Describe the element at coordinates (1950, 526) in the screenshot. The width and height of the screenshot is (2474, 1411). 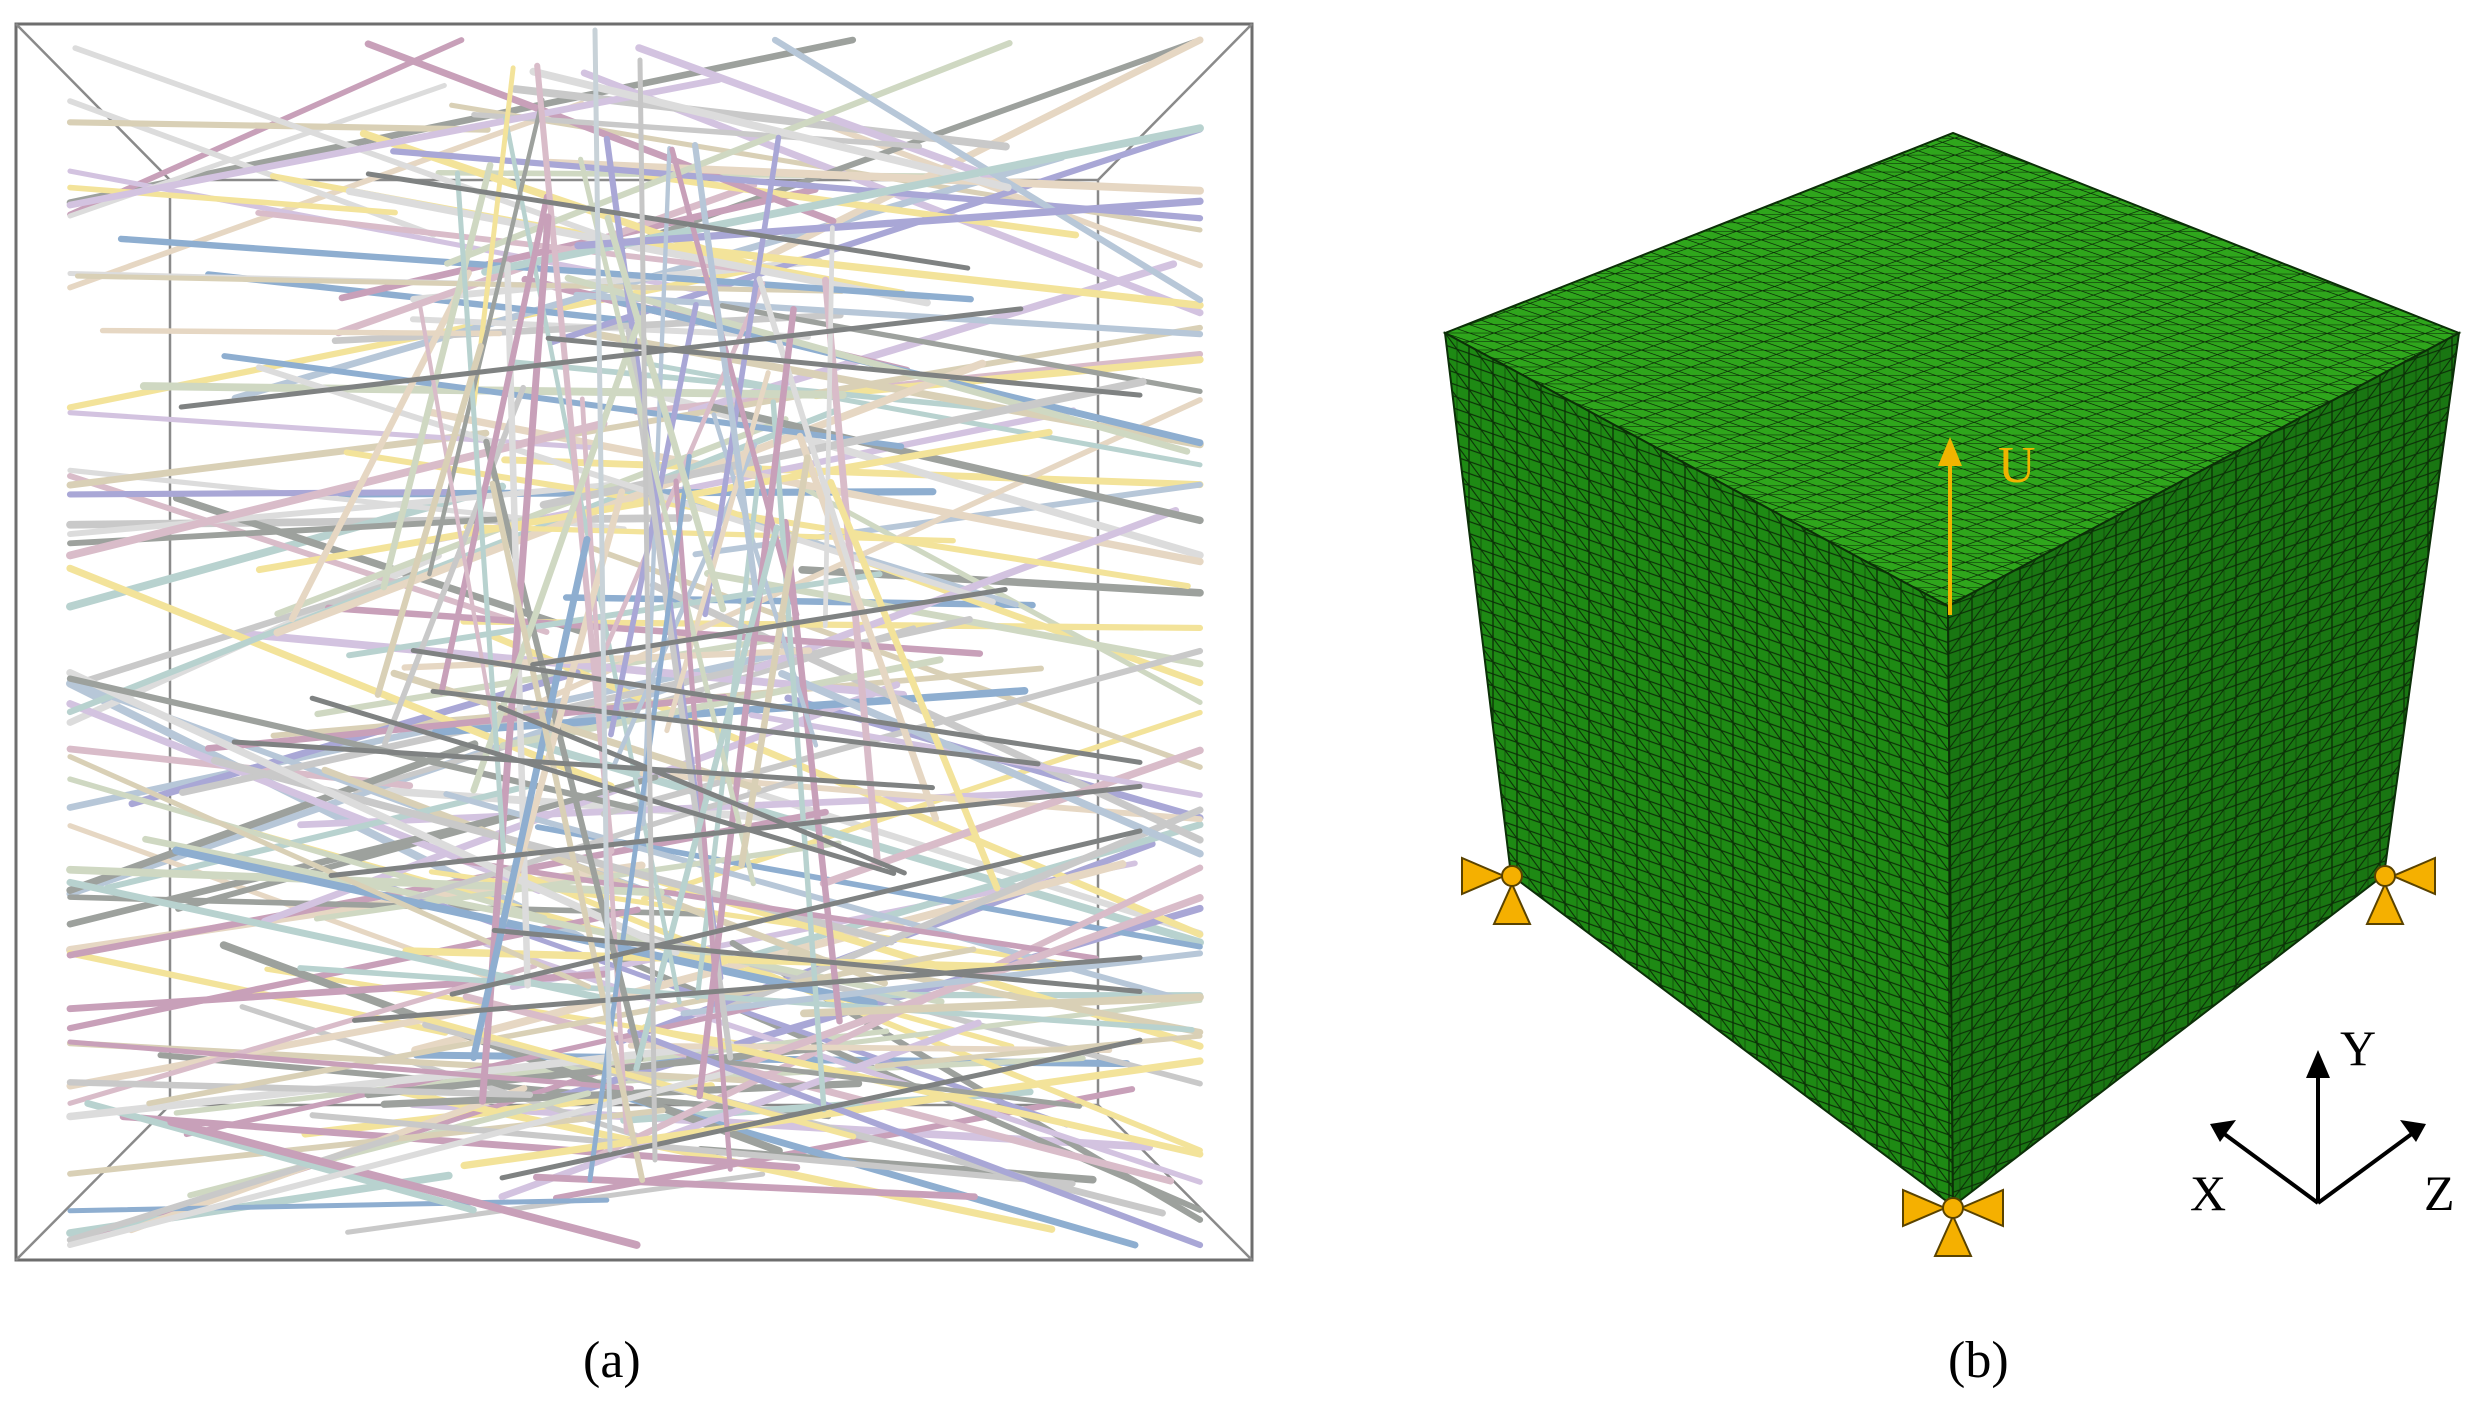
I see `load-arrow` at that location.